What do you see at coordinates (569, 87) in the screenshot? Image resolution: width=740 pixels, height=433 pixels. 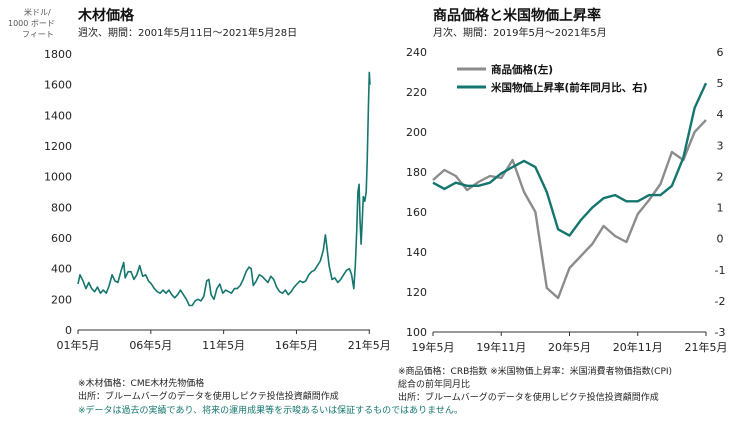 I see `legend-label-inflation: 米国物価上昇率(前年同月比、右)` at bounding box center [569, 87].